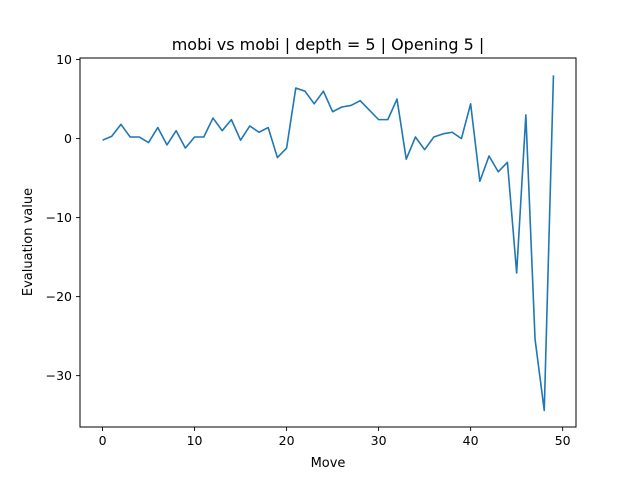  What do you see at coordinates (328, 44) in the screenshot?
I see `chart-title: mobi vs mobi | depth = 5 | Opening 5 |` at bounding box center [328, 44].